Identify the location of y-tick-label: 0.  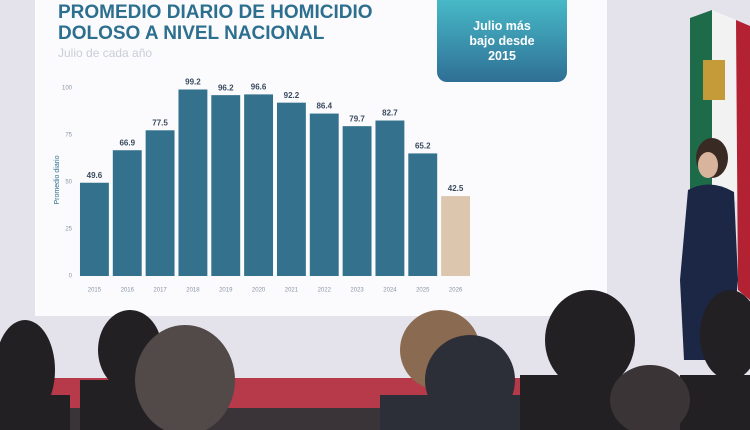
(71, 277).